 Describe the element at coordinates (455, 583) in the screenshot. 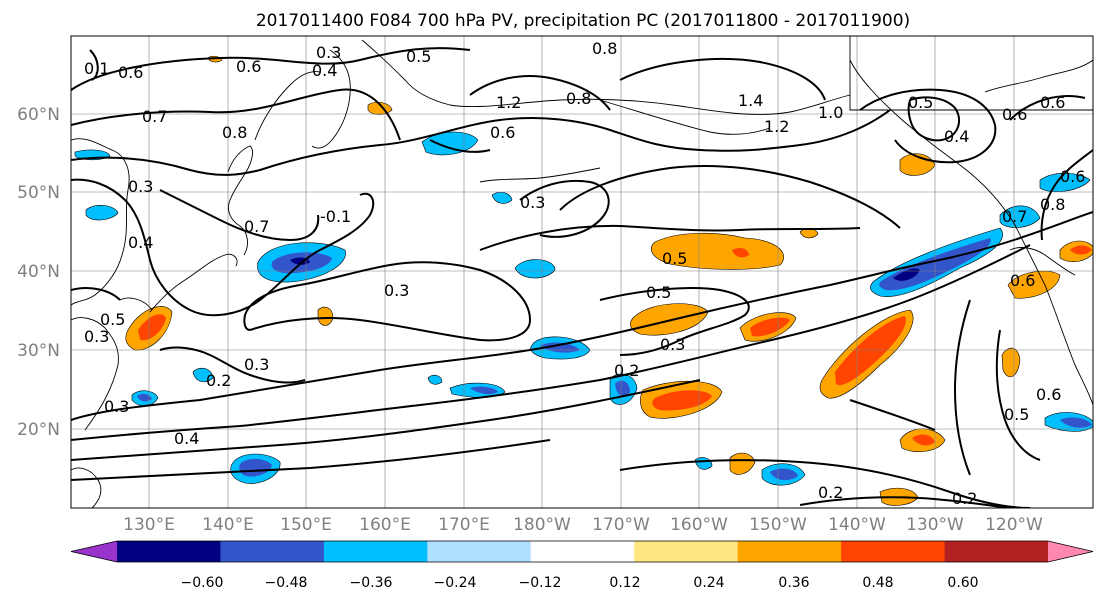

I see `colorbar-tick-label: −0.24` at that location.